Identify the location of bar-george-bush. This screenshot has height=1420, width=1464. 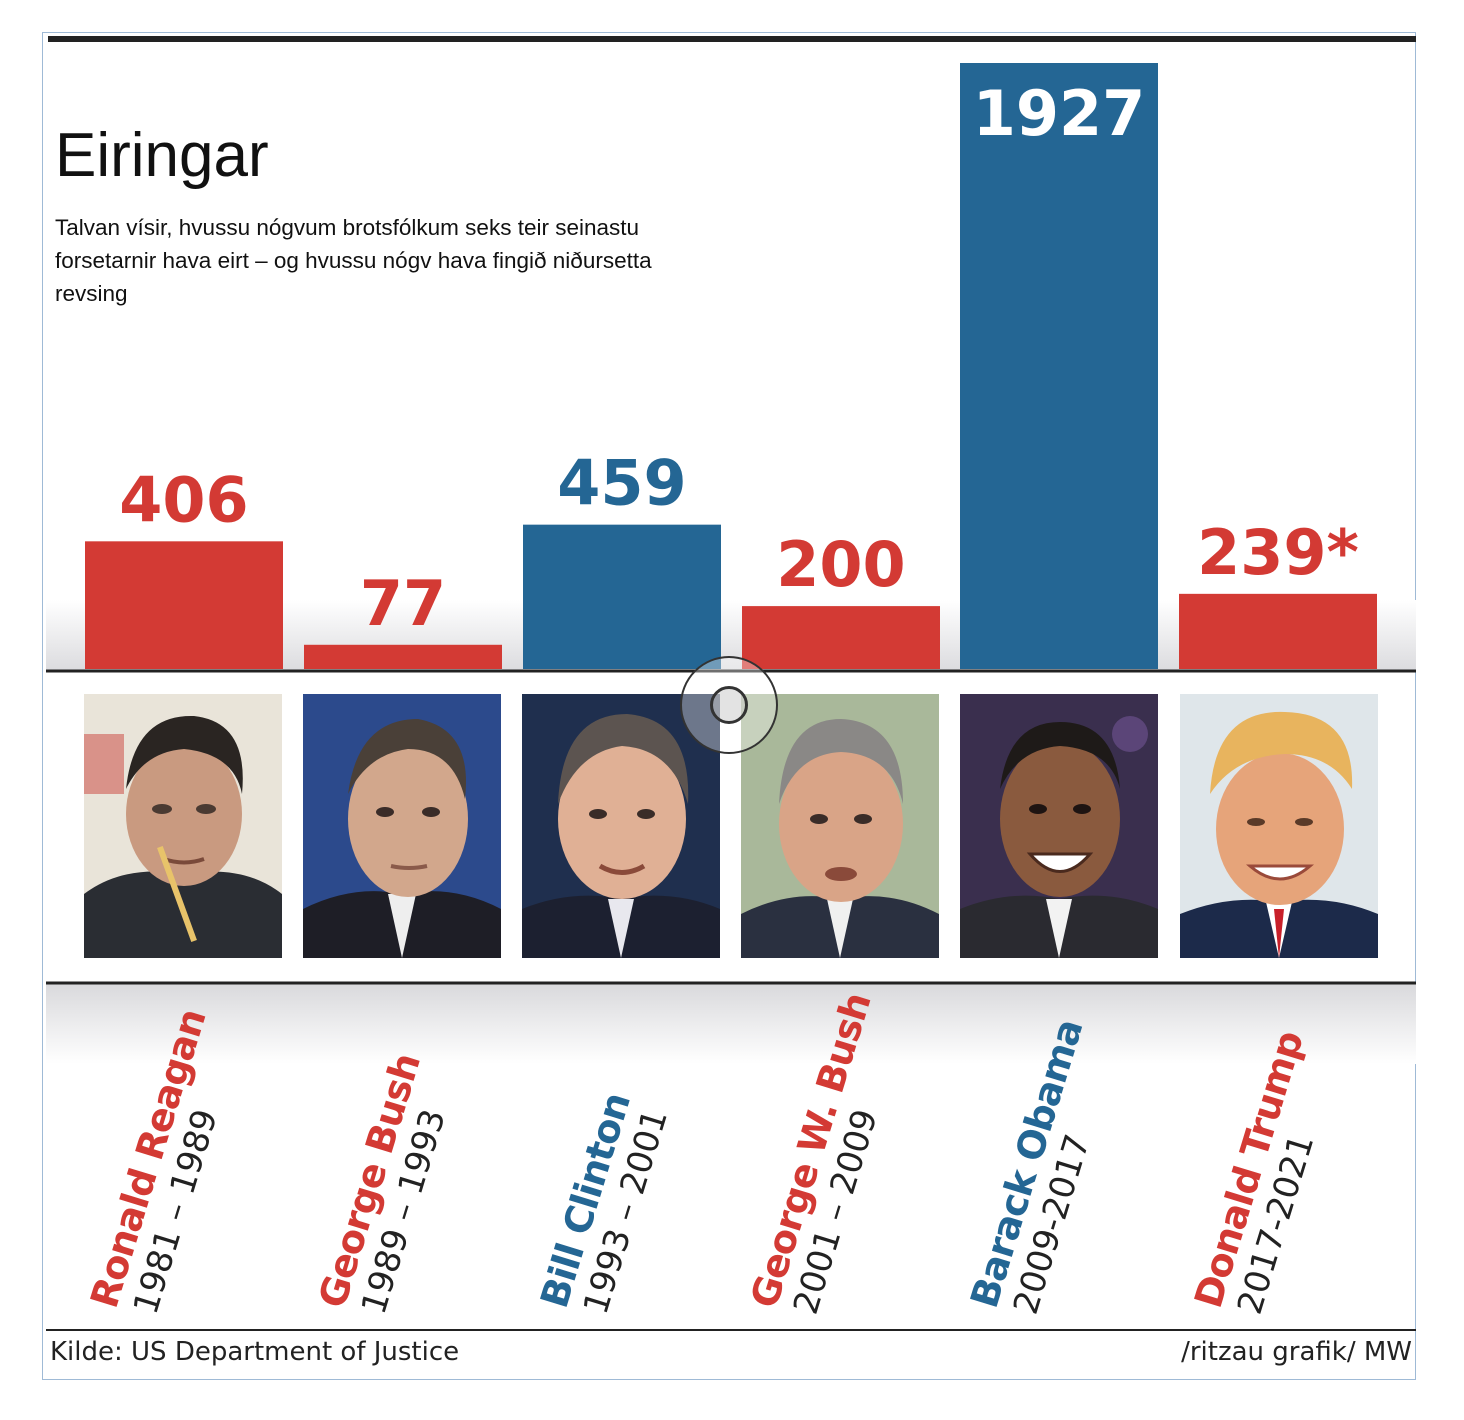
(403, 656).